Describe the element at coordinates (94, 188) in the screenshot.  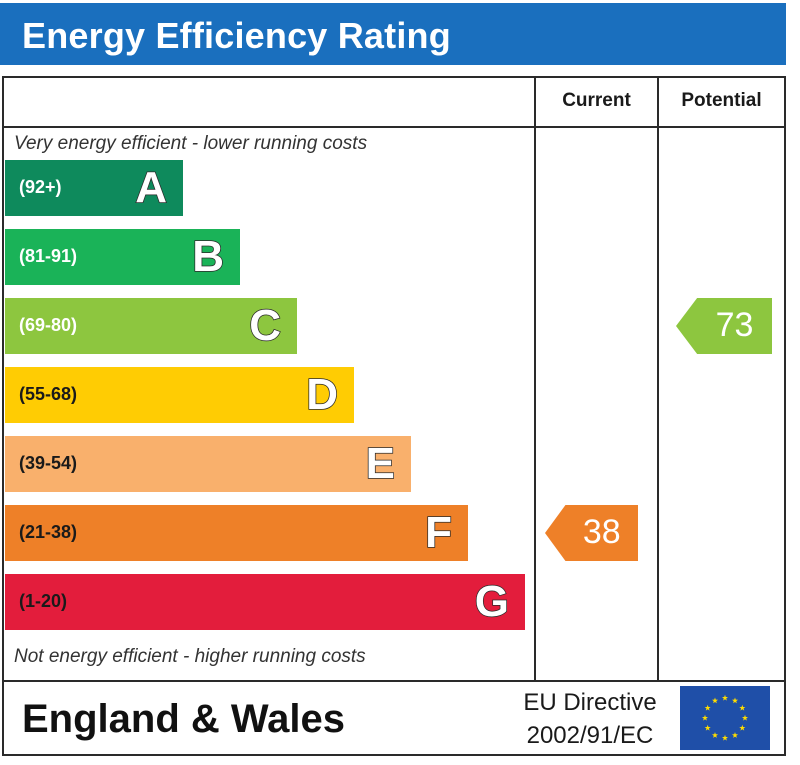
I see `band-a: (92+) A` at that location.